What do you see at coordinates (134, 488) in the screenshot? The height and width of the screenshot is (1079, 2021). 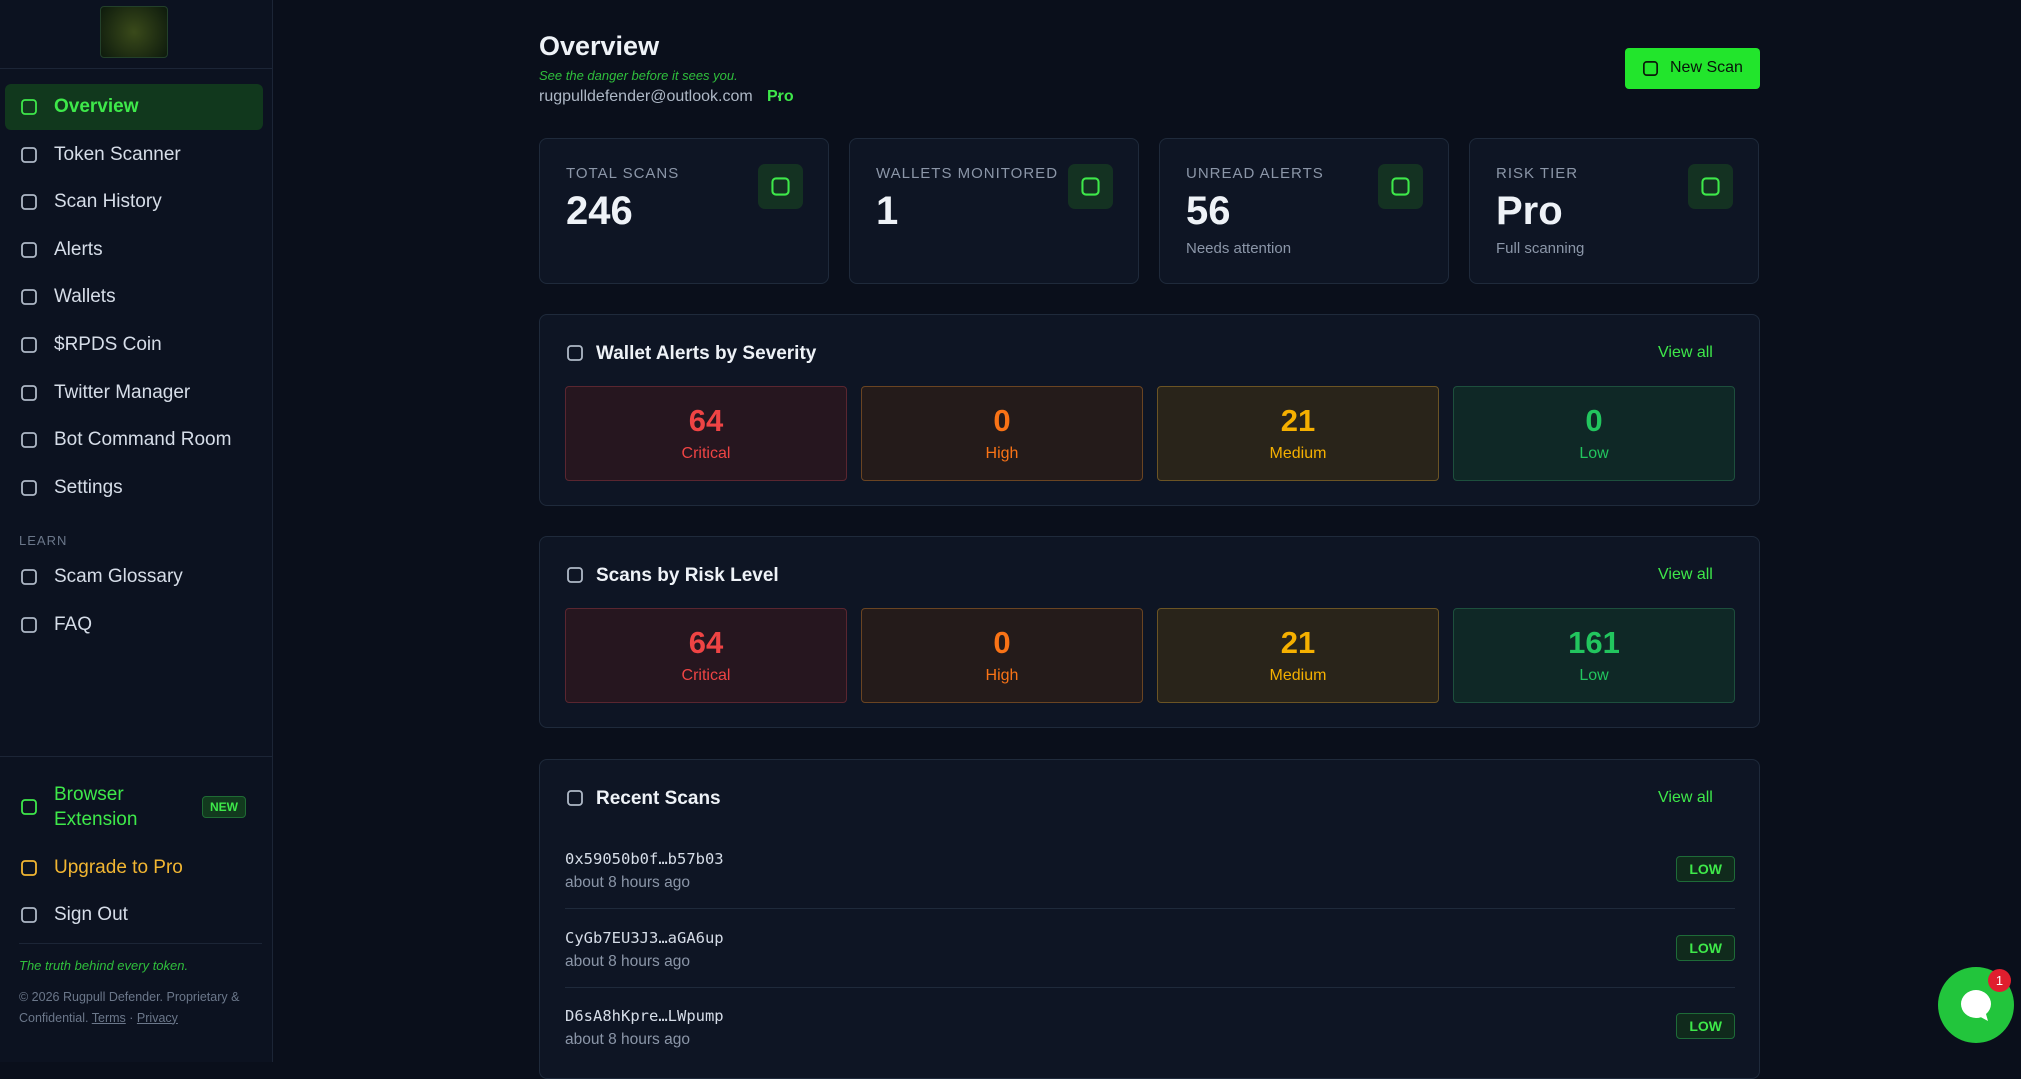 I see `nav-item: Settings` at bounding box center [134, 488].